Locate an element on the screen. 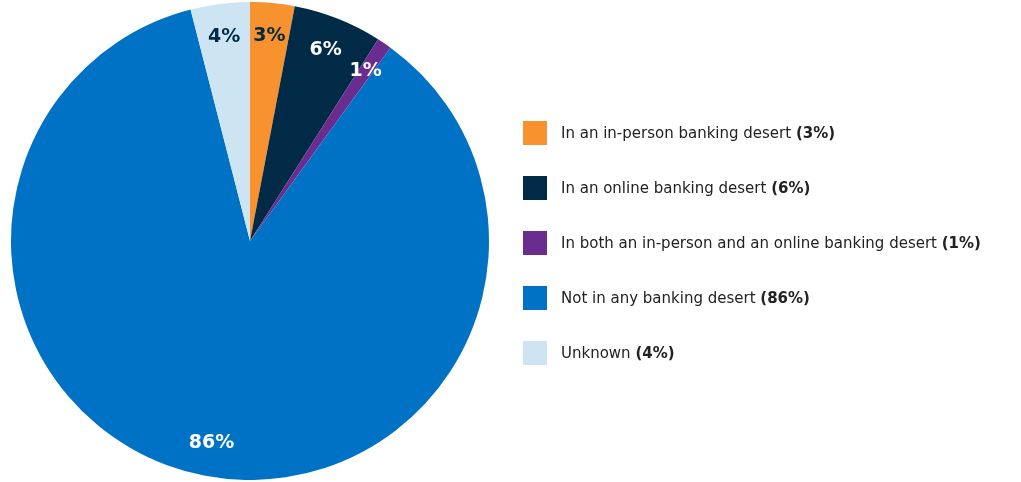 The height and width of the screenshot is (482, 1021). data-label: 4% is located at coordinates (224, 35).